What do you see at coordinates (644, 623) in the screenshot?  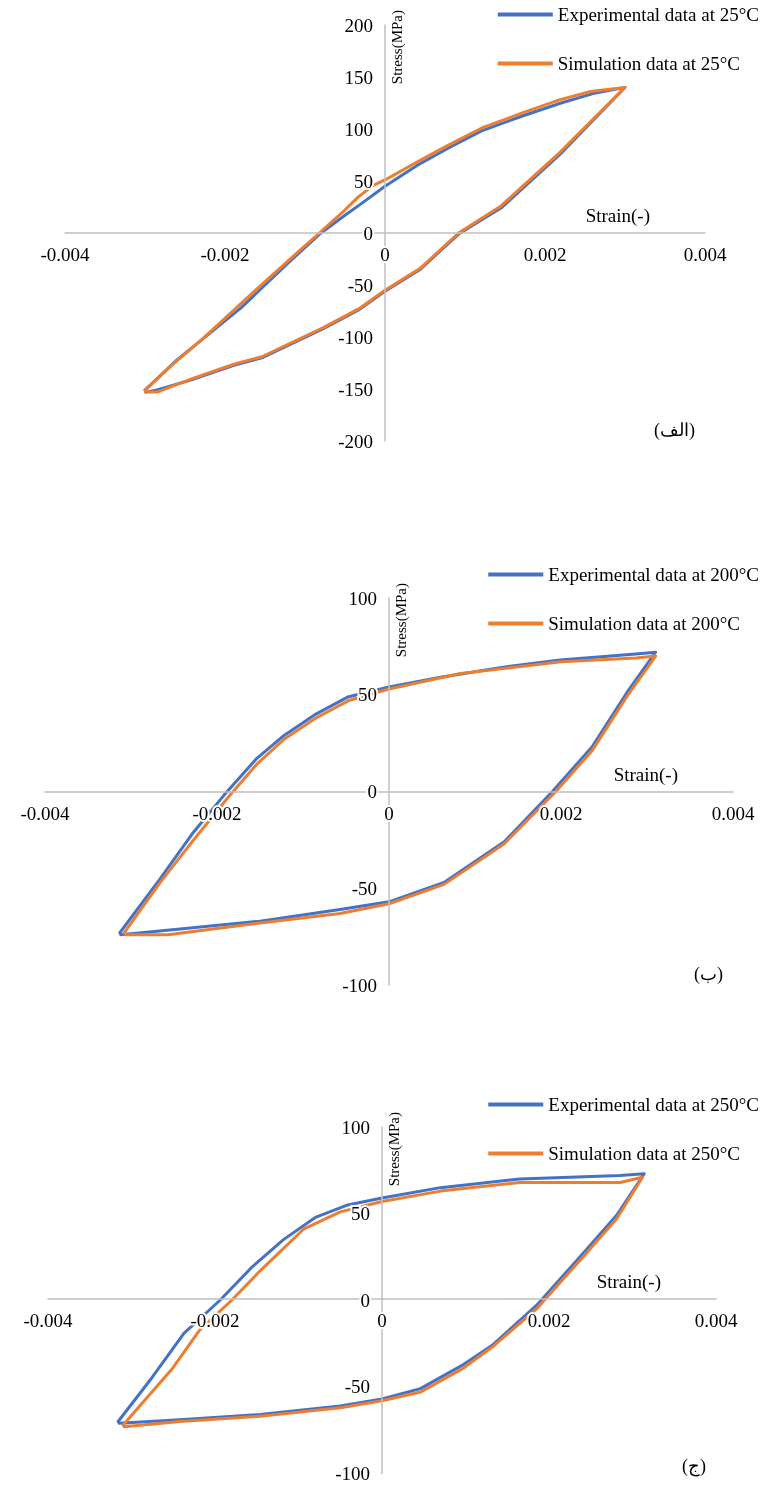 I see `legend-label: Simulation data at 200°C` at bounding box center [644, 623].